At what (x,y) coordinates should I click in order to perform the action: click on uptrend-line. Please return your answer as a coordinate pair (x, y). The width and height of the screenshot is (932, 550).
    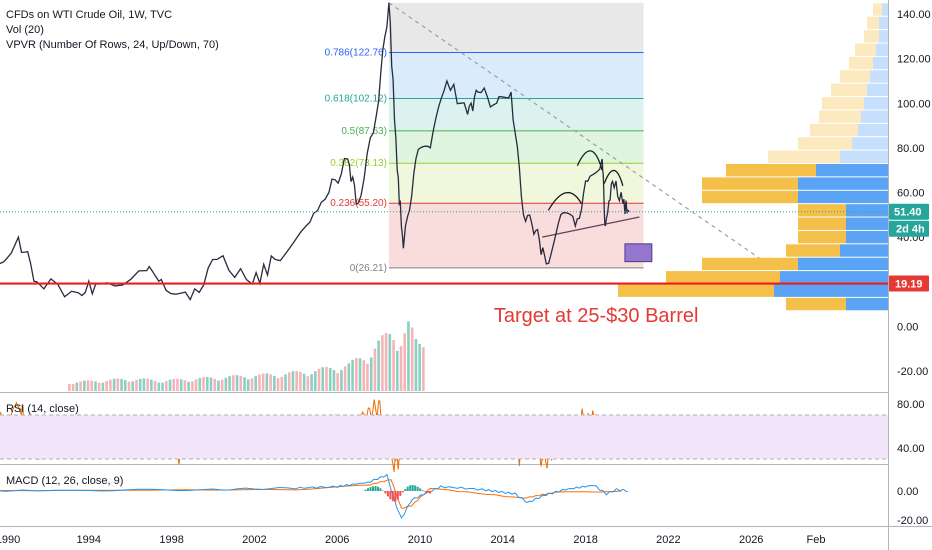
    Looking at the image, I should click on (590, 227).